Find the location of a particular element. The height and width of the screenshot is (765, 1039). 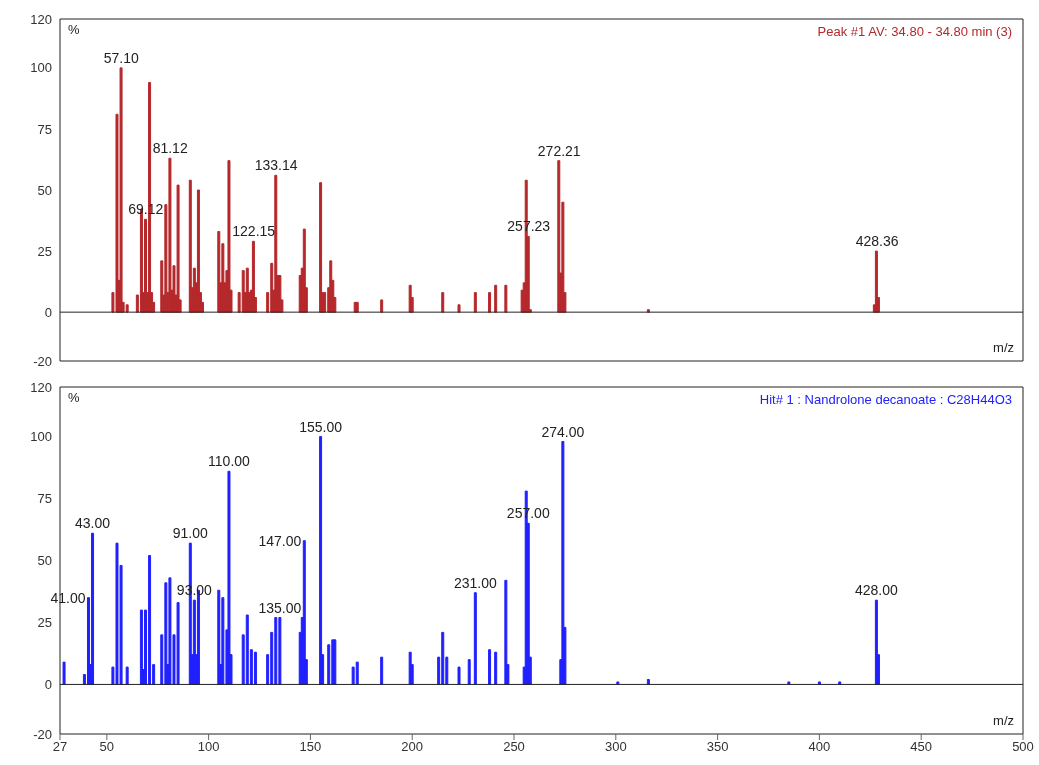

text: Hit# 1 : Nandrolone decanoate : C28H44O3 is located at coordinates (885, 399).